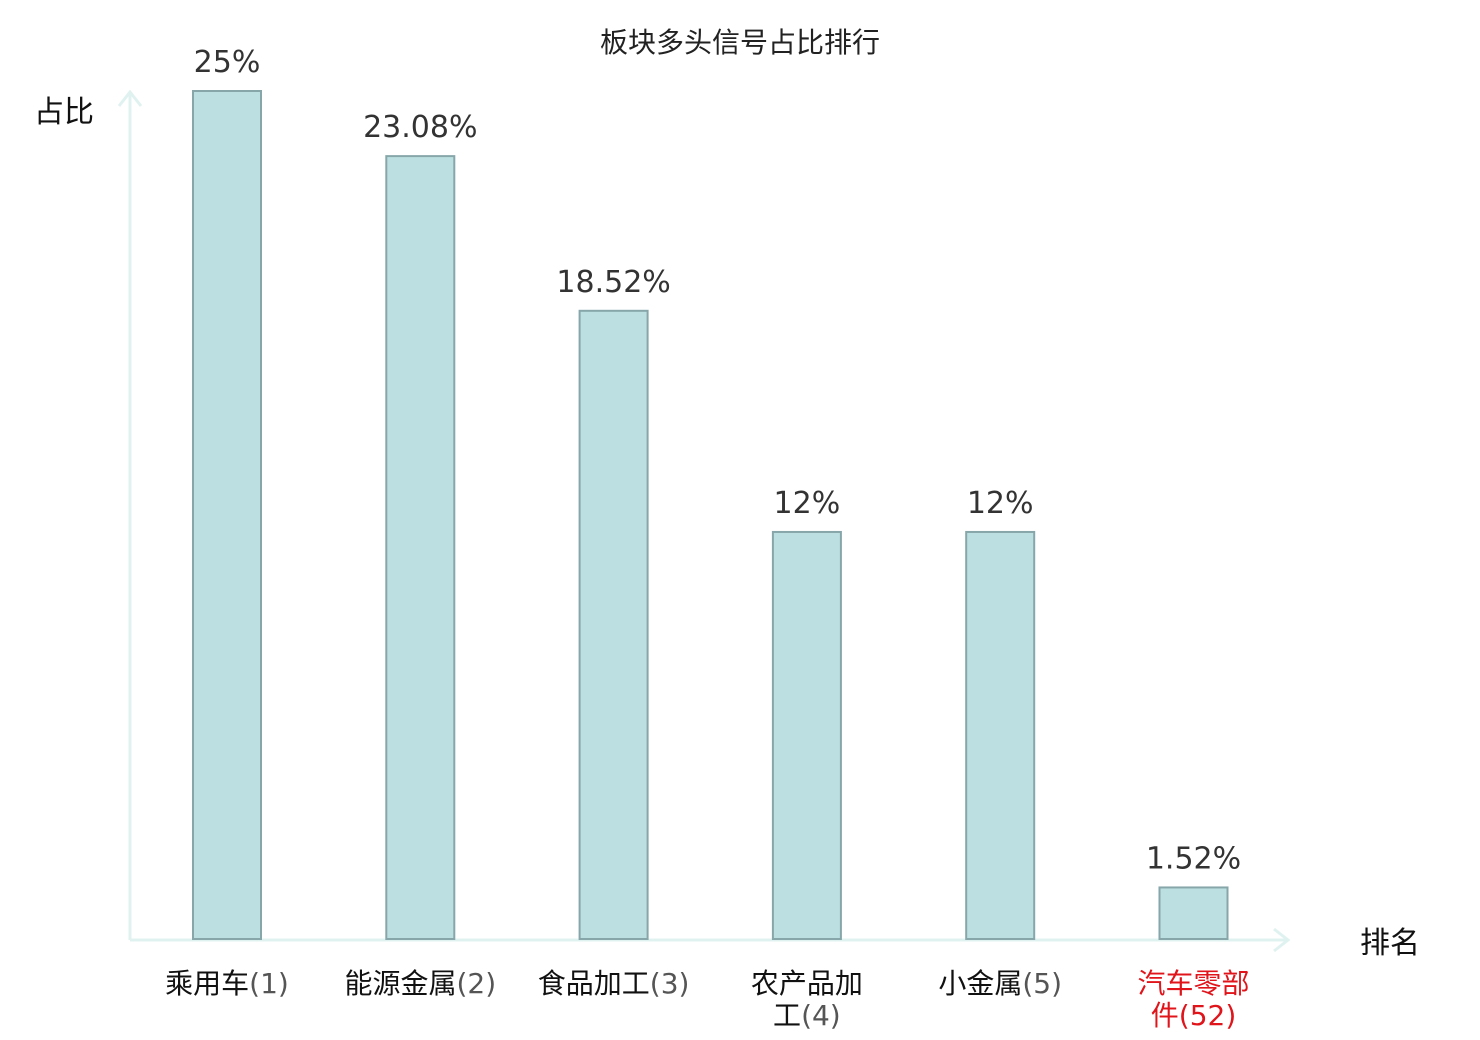 The image size is (1480, 1040). I want to click on category-label-6: 汽车零部件(52), so click(1193, 999).